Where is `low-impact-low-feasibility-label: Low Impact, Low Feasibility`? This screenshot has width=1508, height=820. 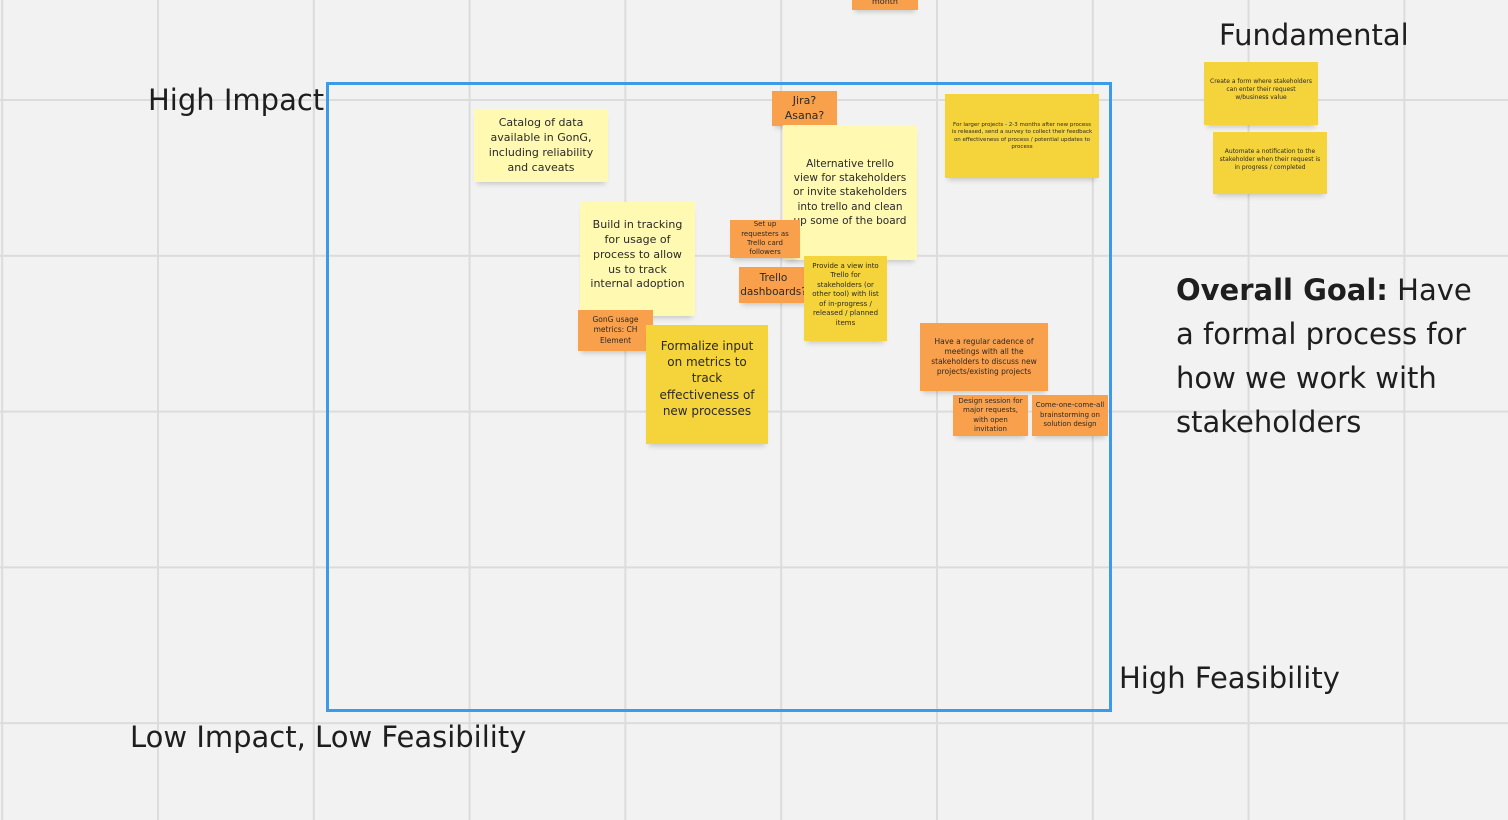 low-impact-low-feasibility-label: Low Impact, Low Feasibility is located at coordinates (328, 737).